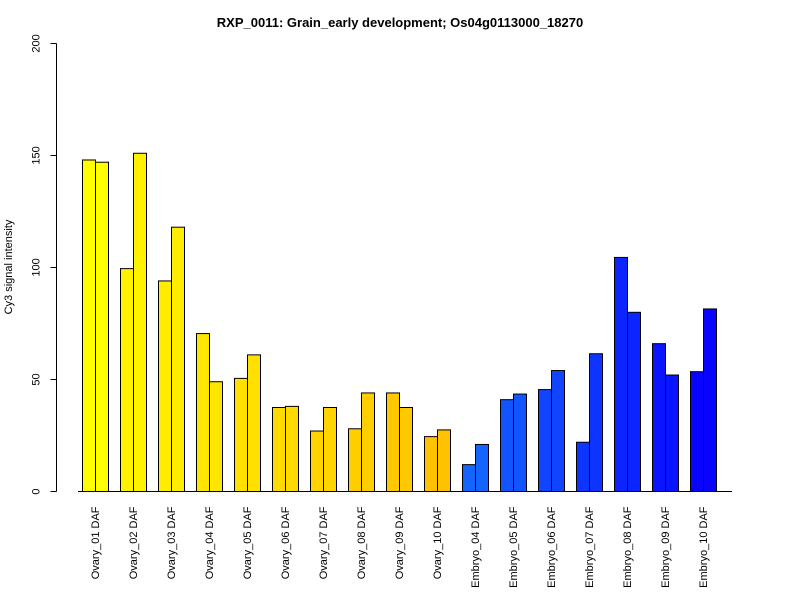 Image resolution: width=800 pixels, height=600 pixels. What do you see at coordinates (590, 547) in the screenshot?
I see `x-tick-label: Embryo_07 DAF` at bounding box center [590, 547].